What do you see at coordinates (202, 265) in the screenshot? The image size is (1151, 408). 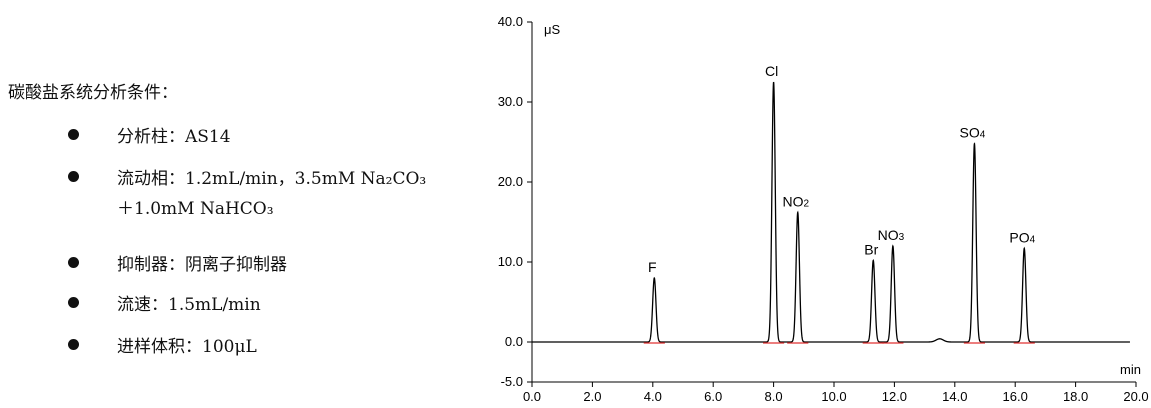 I see `condition-text: 抑制器：阴离子抑制器` at bounding box center [202, 265].